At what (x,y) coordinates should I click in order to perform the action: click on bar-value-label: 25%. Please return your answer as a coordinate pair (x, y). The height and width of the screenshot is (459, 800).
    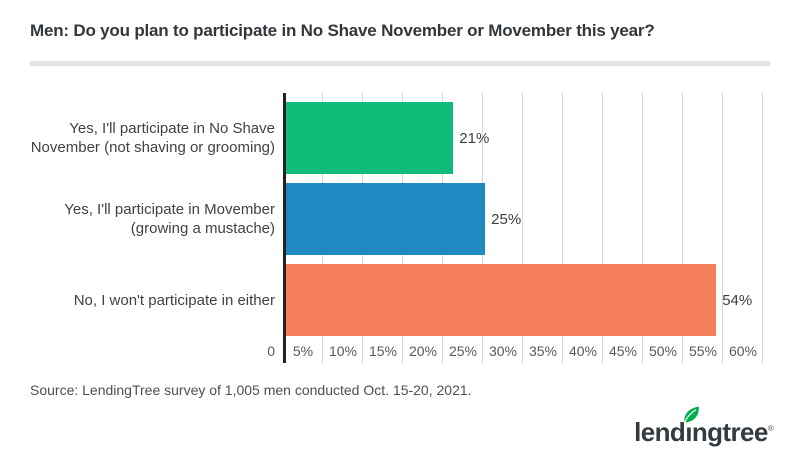
    Looking at the image, I should click on (506, 219).